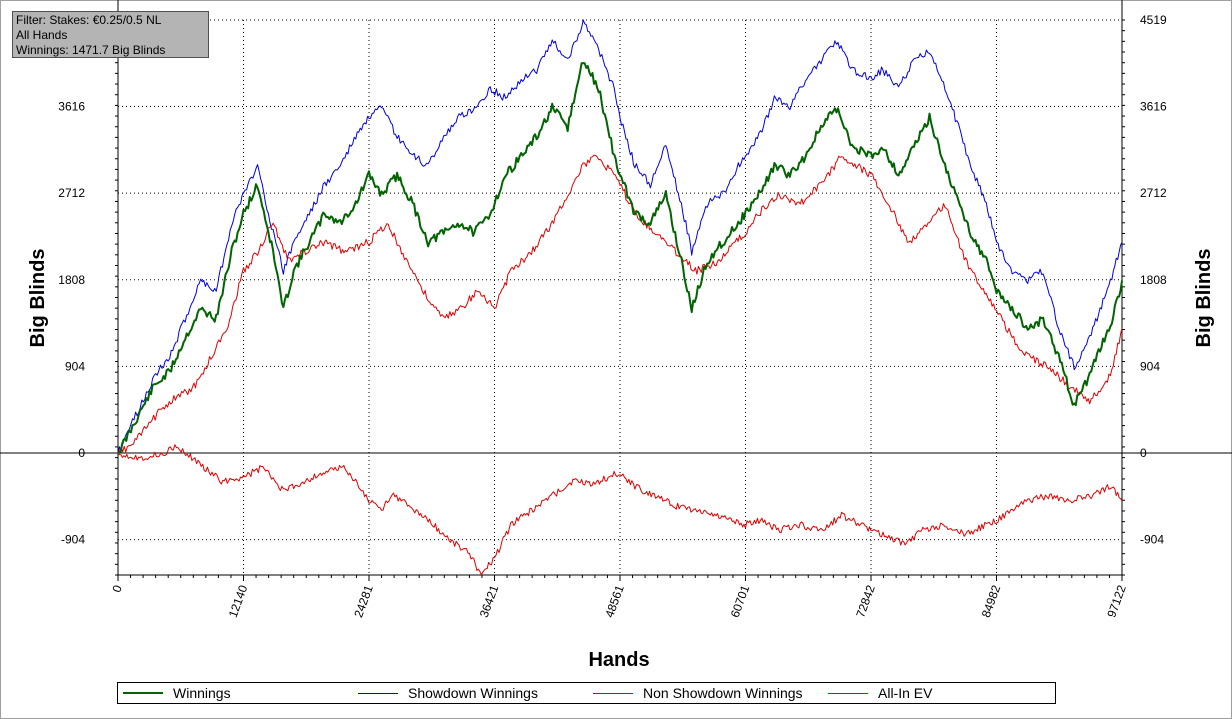 The height and width of the screenshot is (719, 1232). I want to click on legend-label-showdown: Showdown Winnings, so click(473, 693).